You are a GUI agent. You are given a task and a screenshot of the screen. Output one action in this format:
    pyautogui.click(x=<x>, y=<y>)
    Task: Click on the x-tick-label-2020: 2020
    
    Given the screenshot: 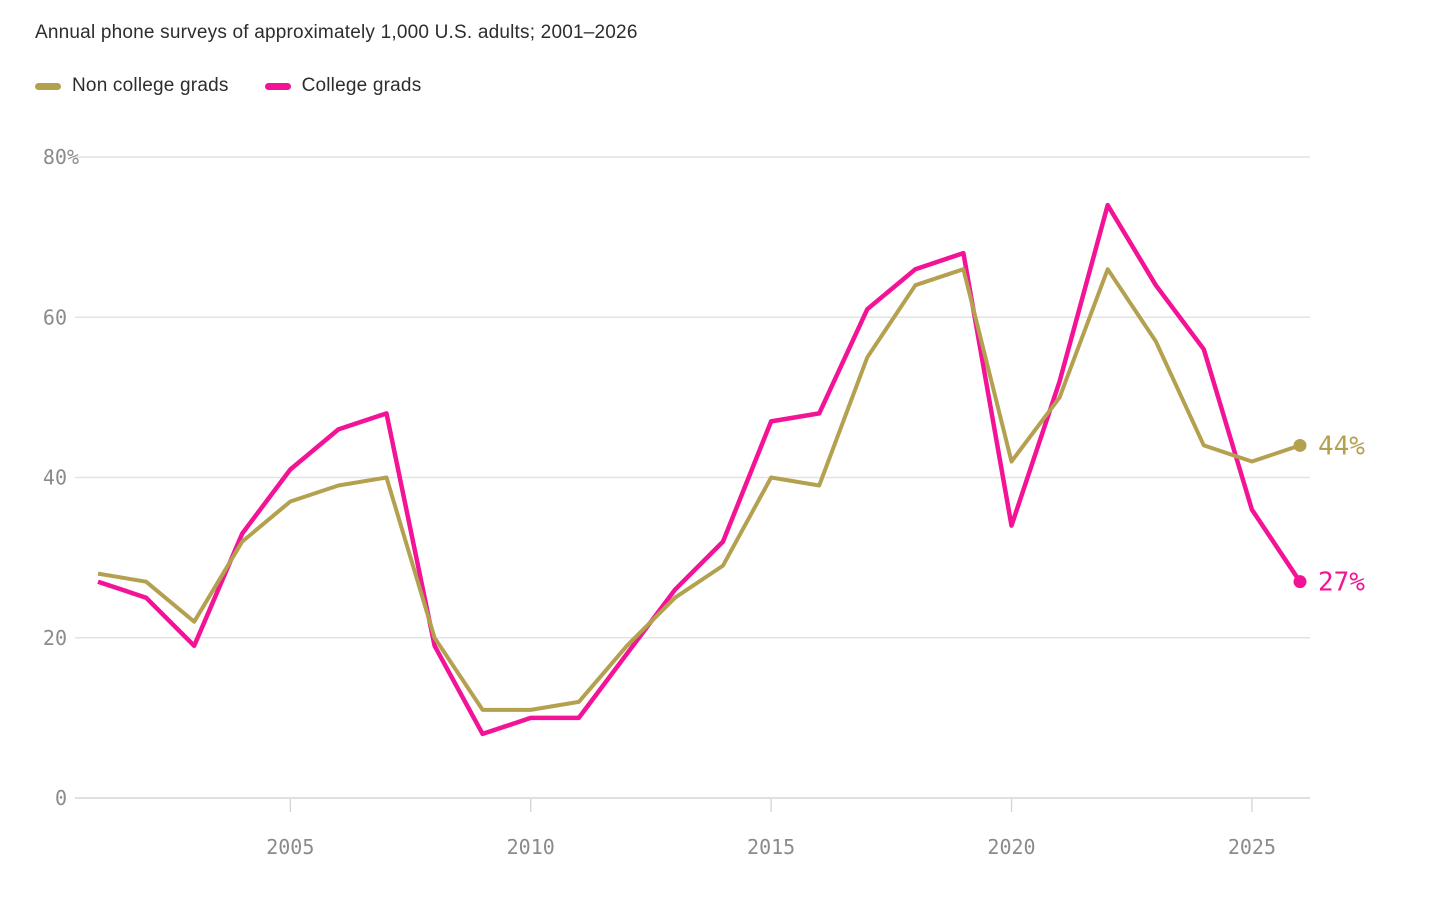 What is the action you would take?
    pyautogui.click(x=1011, y=847)
    